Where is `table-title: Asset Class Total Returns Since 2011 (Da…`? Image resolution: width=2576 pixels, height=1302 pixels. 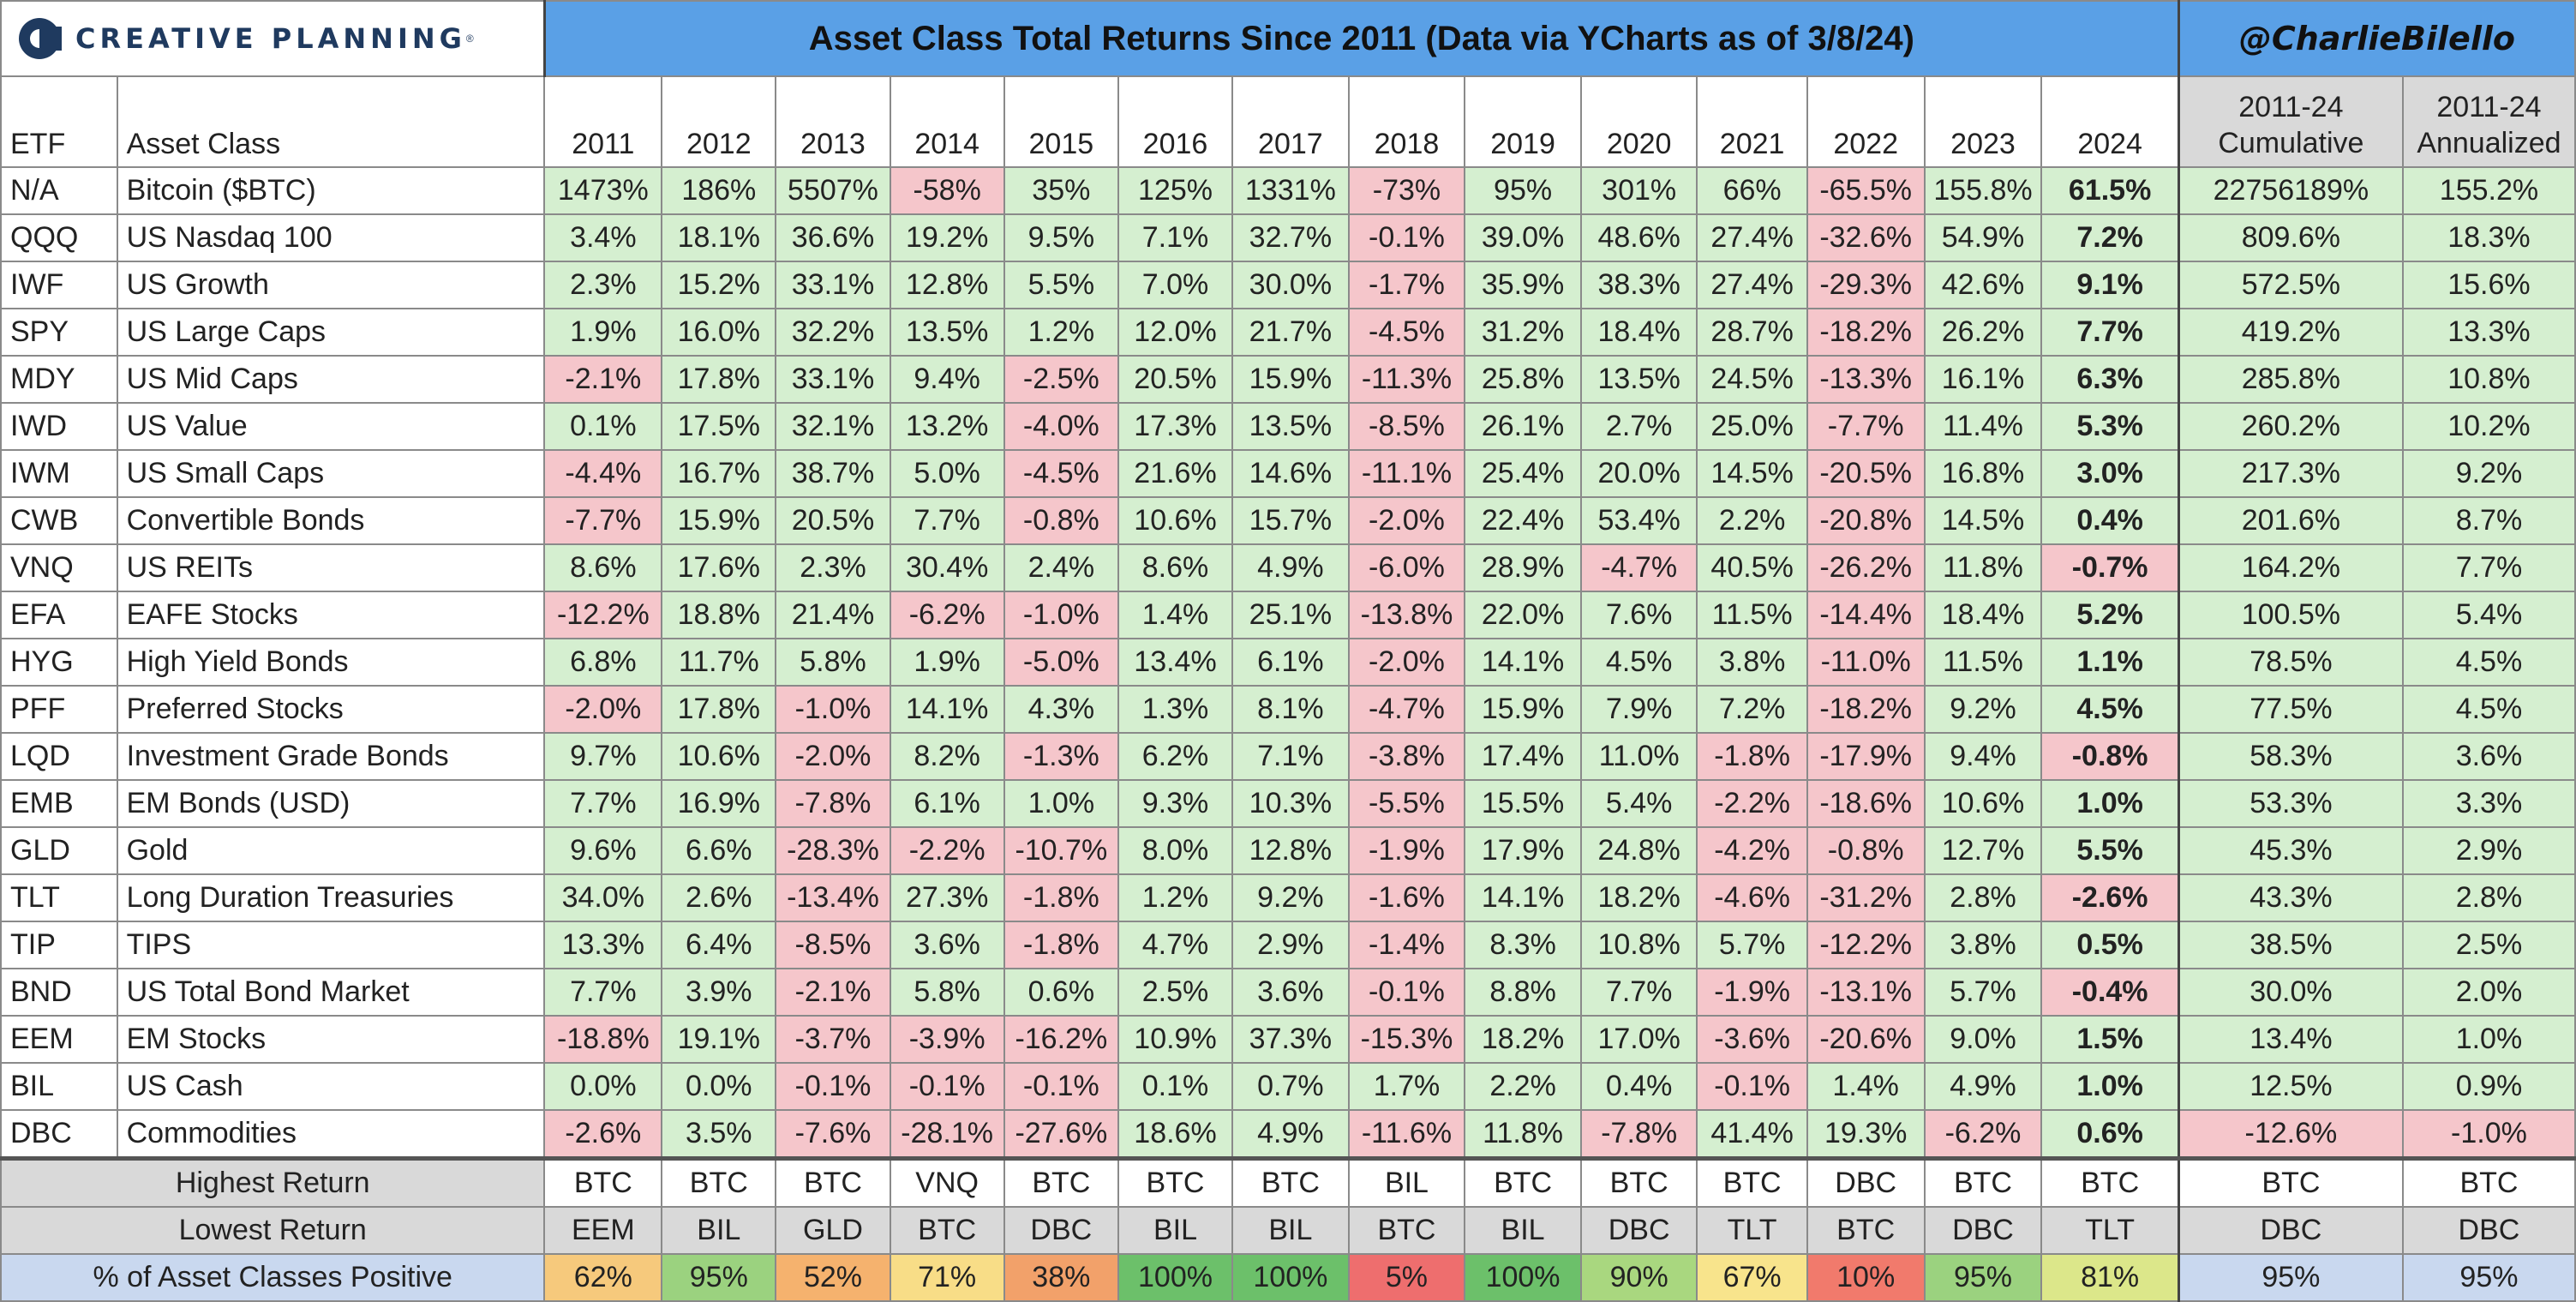 table-title: Asset Class Total Returns Since 2011 (Da… is located at coordinates (1361, 38).